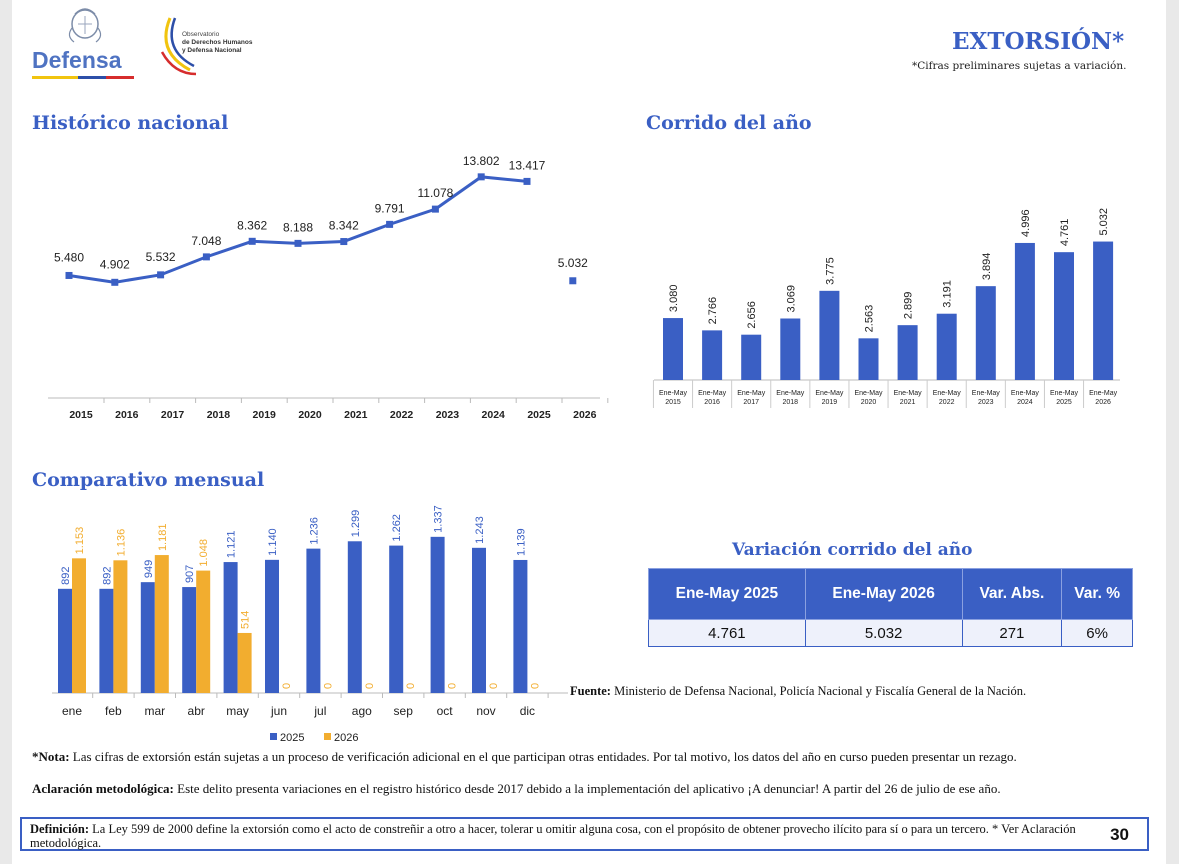 The width and height of the screenshot is (1179, 864). Describe the element at coordinates (163, 538) in the screenshot. I see `data-label-2026: 1.181` at that location.